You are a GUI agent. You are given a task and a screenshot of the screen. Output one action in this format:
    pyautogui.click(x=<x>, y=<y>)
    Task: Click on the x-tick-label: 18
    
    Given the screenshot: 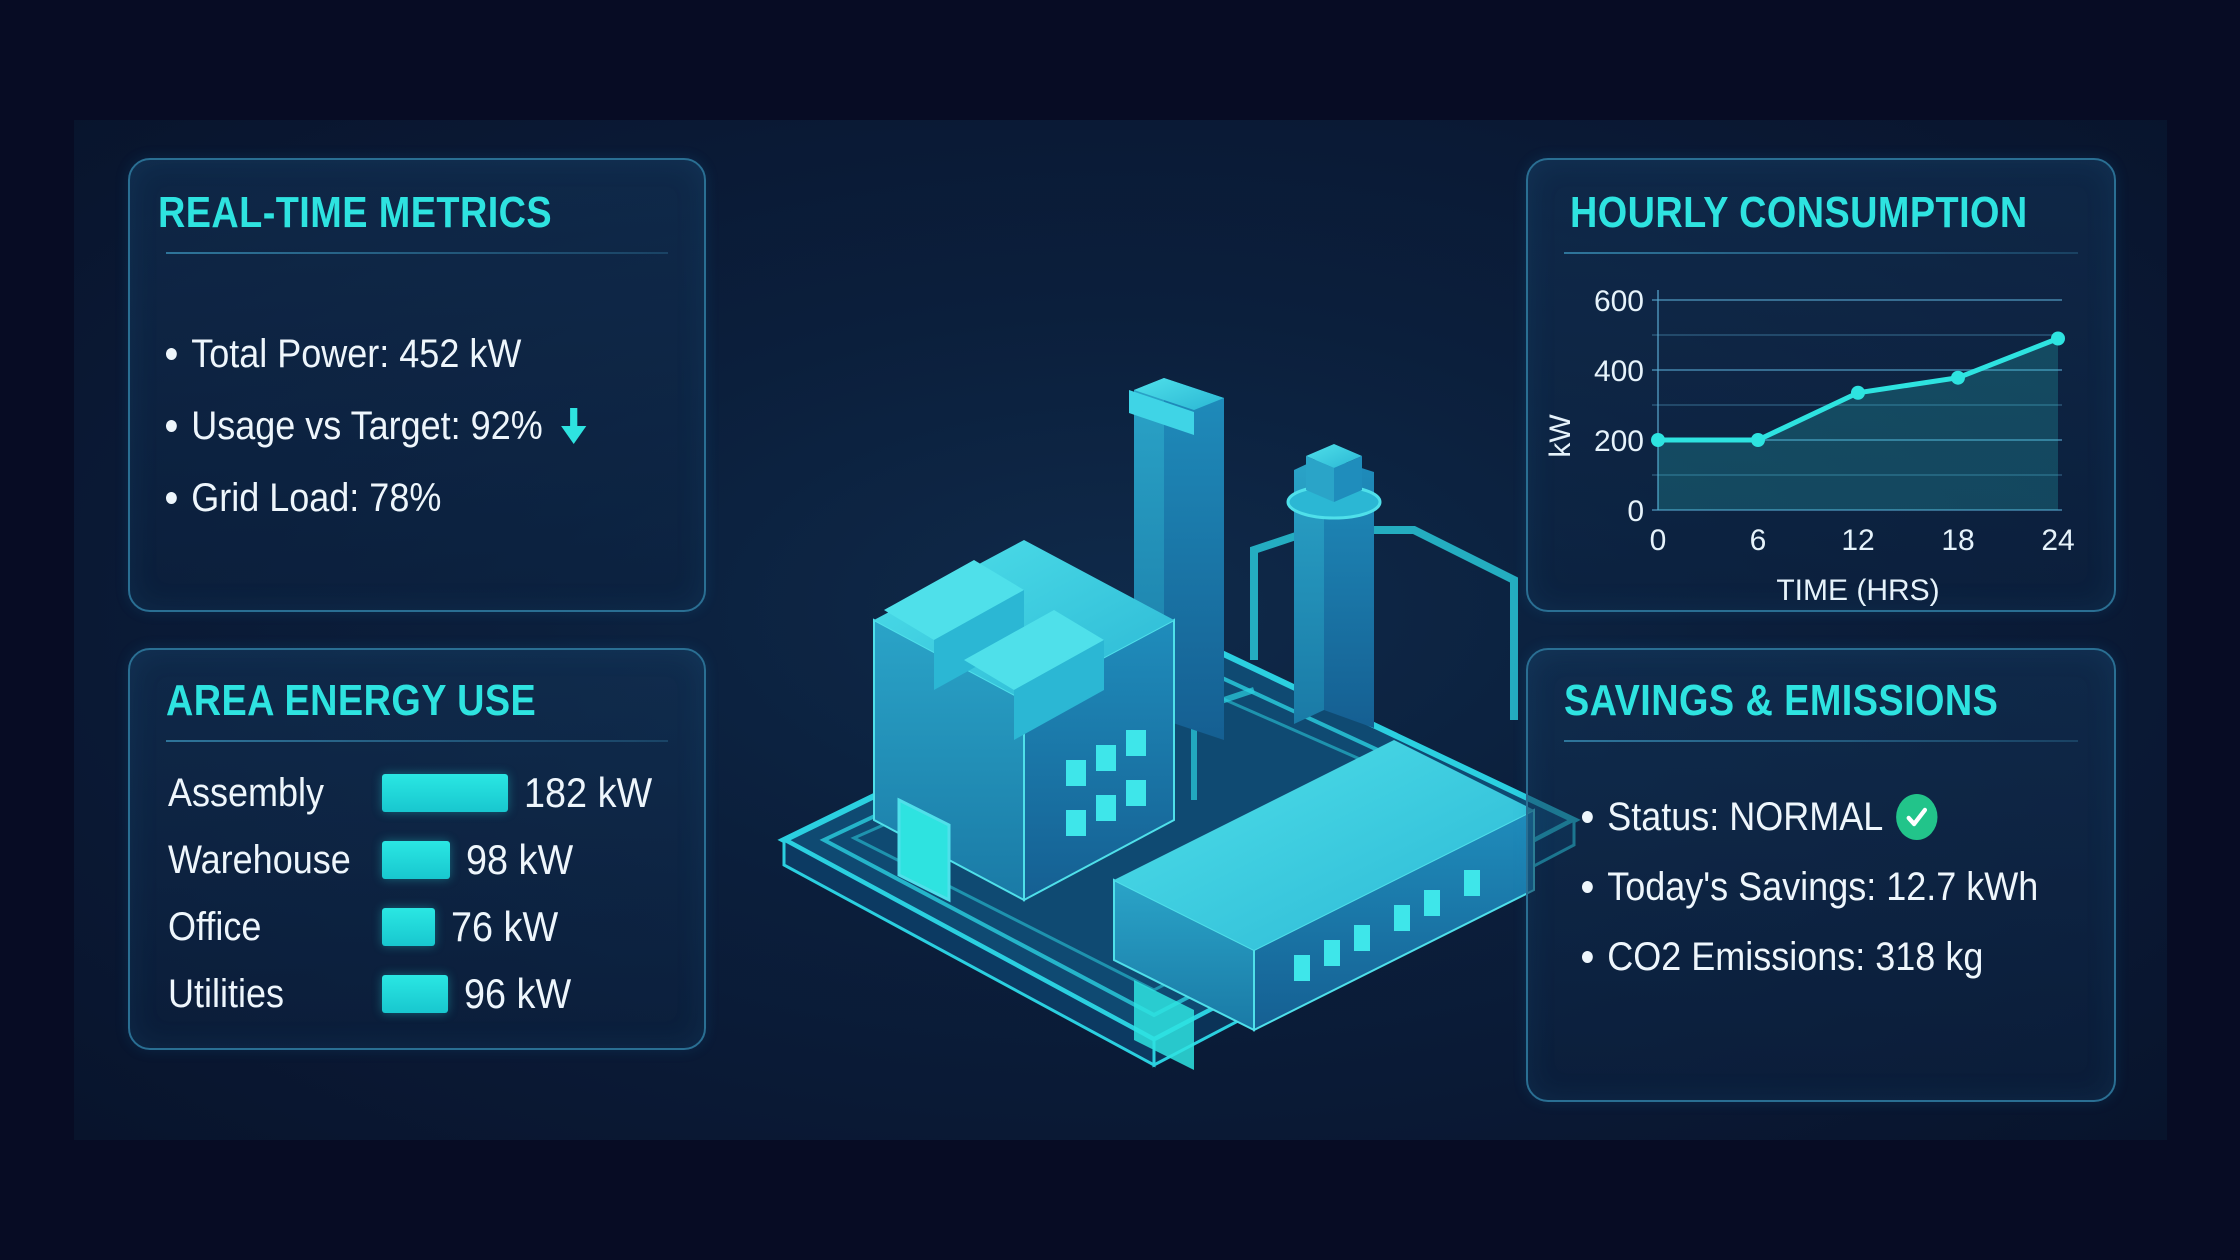 What is the action you would take?
    pyautogui.click(x=1957, y=540)
    